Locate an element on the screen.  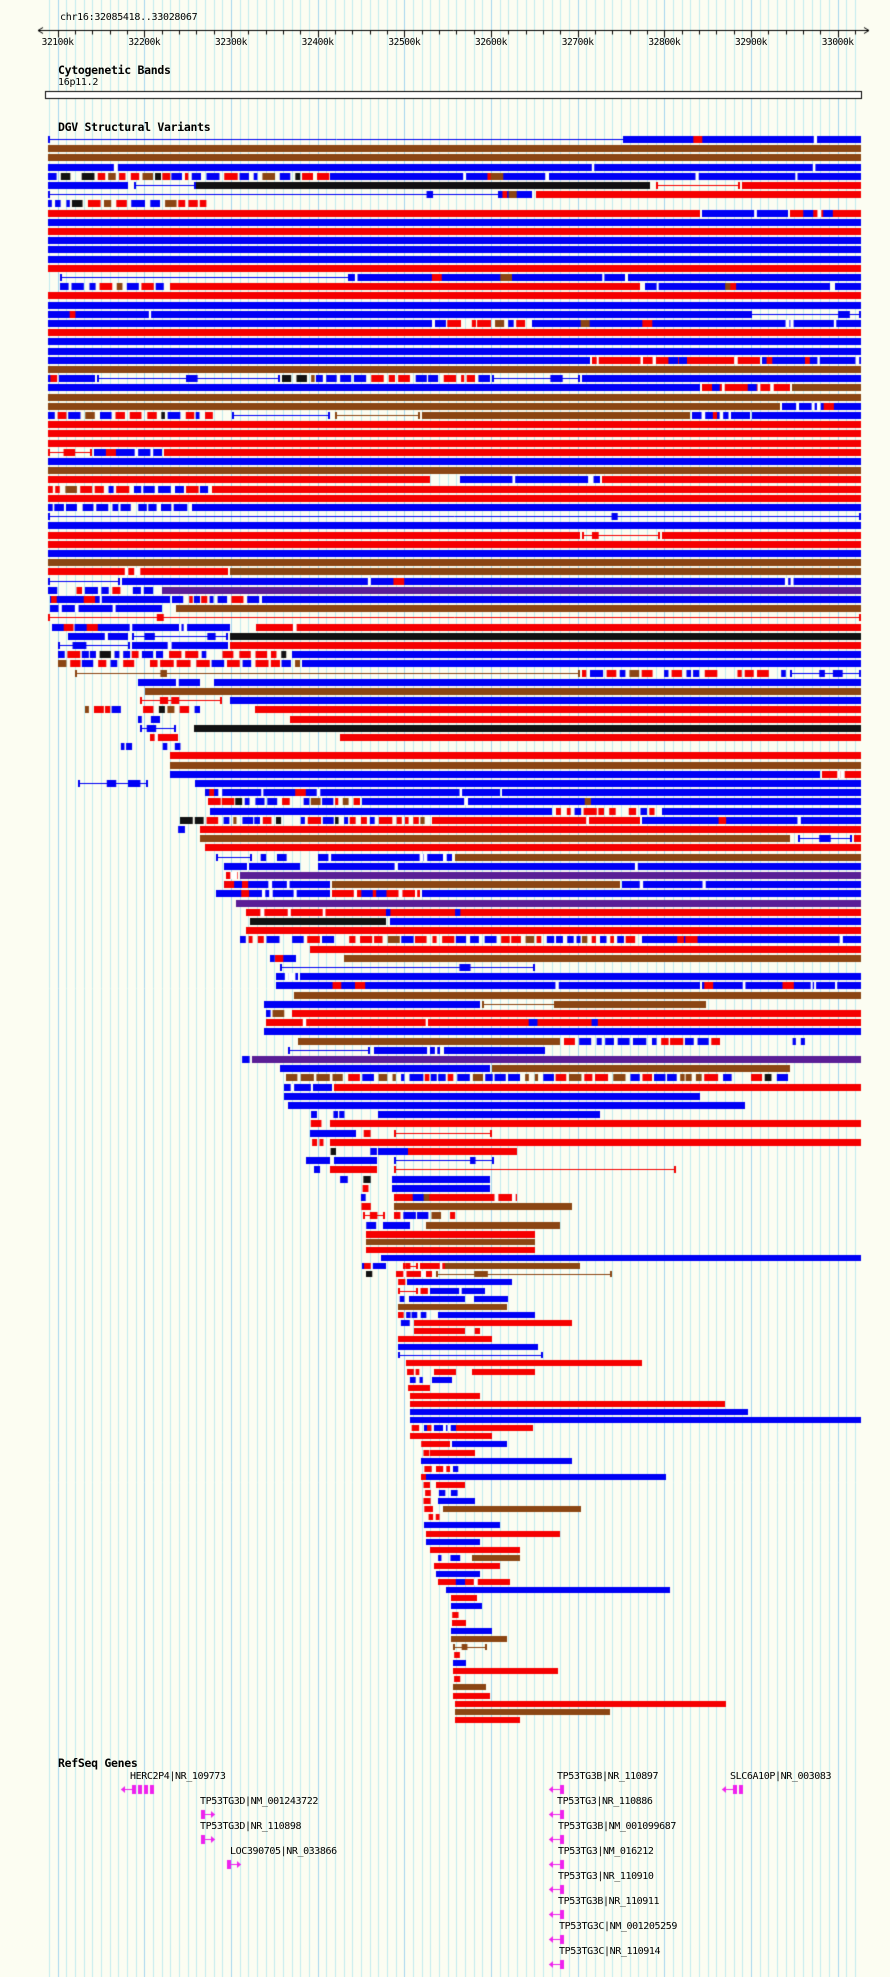
gene-label: SLC6A10P|NR_003083 is located at coordinates (781, 1776).